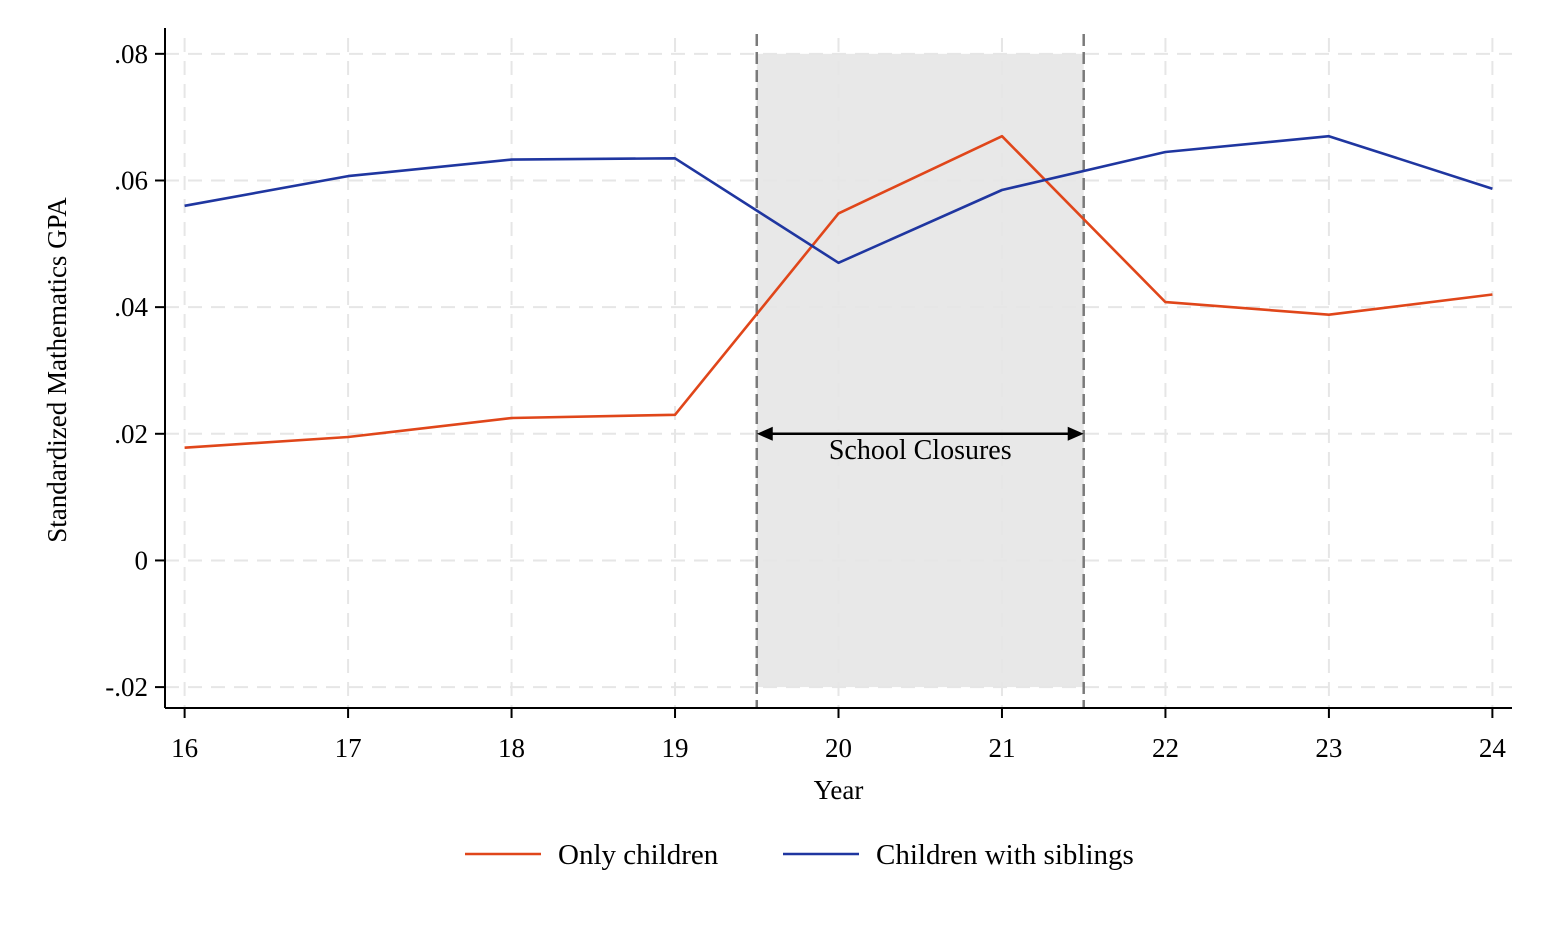 This screenshot has width=1546, height=927. What do you see at coordinates (1328, 748) in the screenshot?
I see `x-tick-label: 23` at bounding box center [1328, 748].